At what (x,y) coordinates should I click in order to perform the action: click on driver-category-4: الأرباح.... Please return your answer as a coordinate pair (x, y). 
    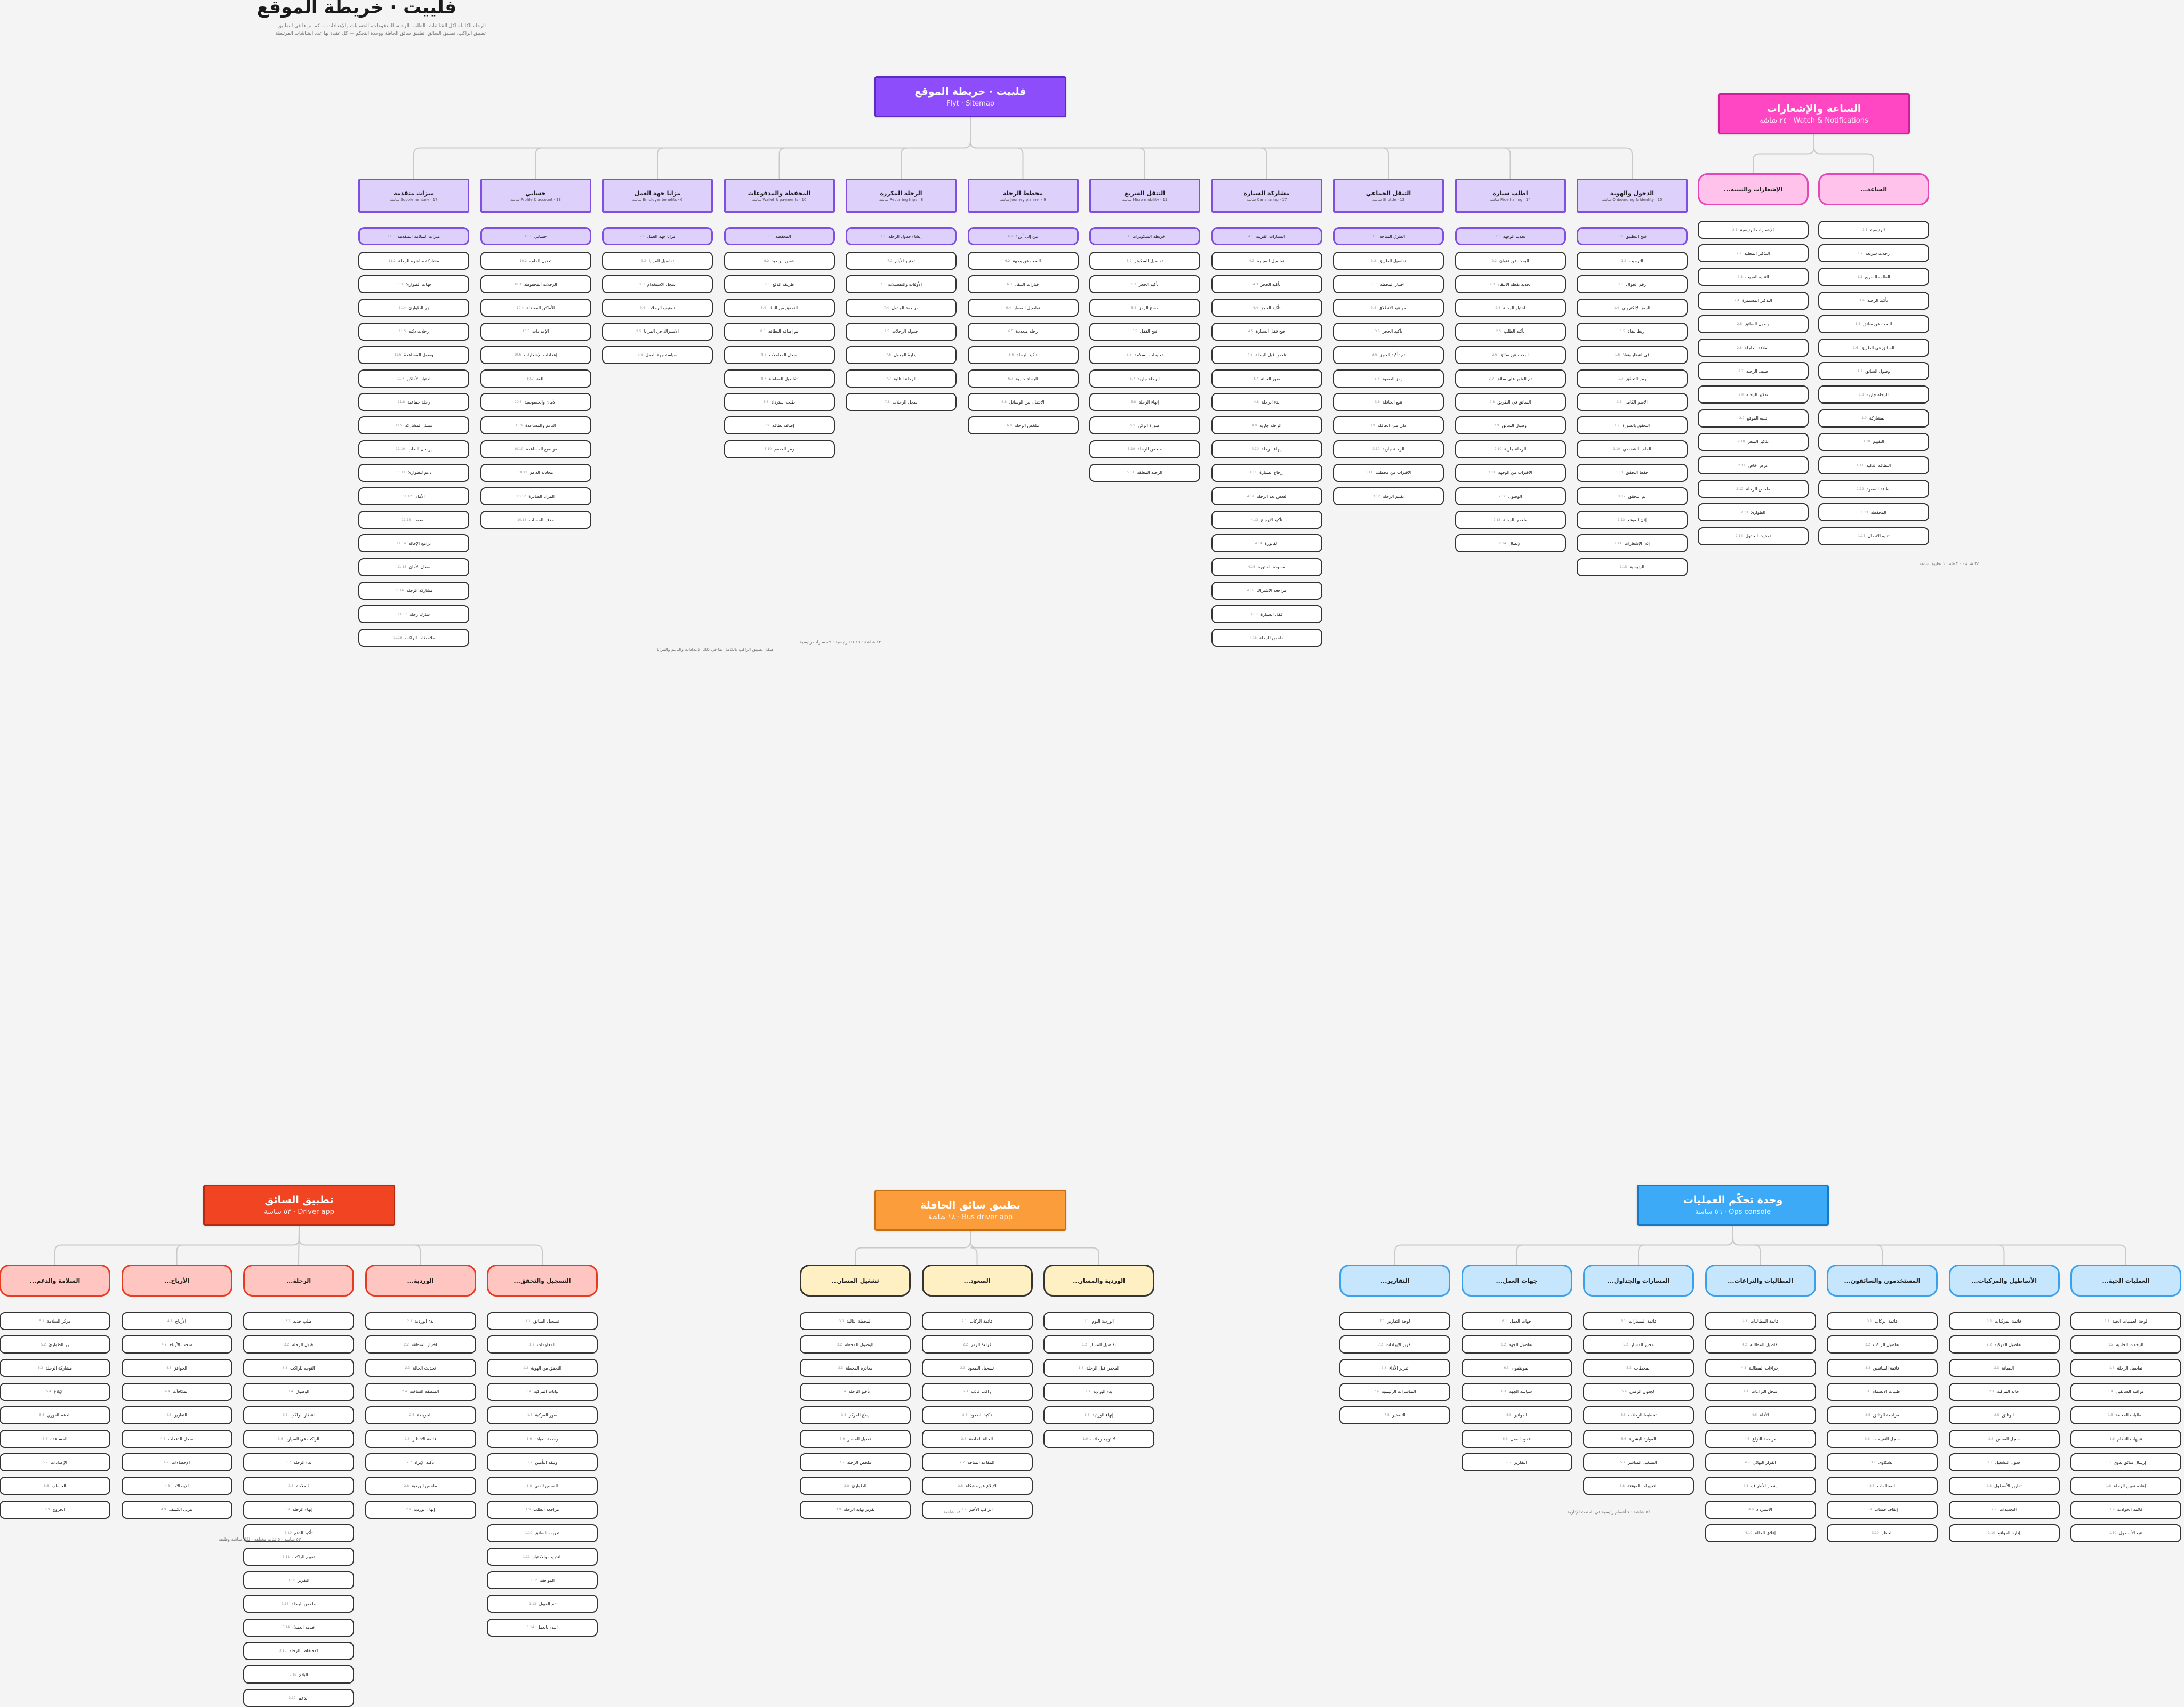
    Looking at the image, I should click on (176, 1281).